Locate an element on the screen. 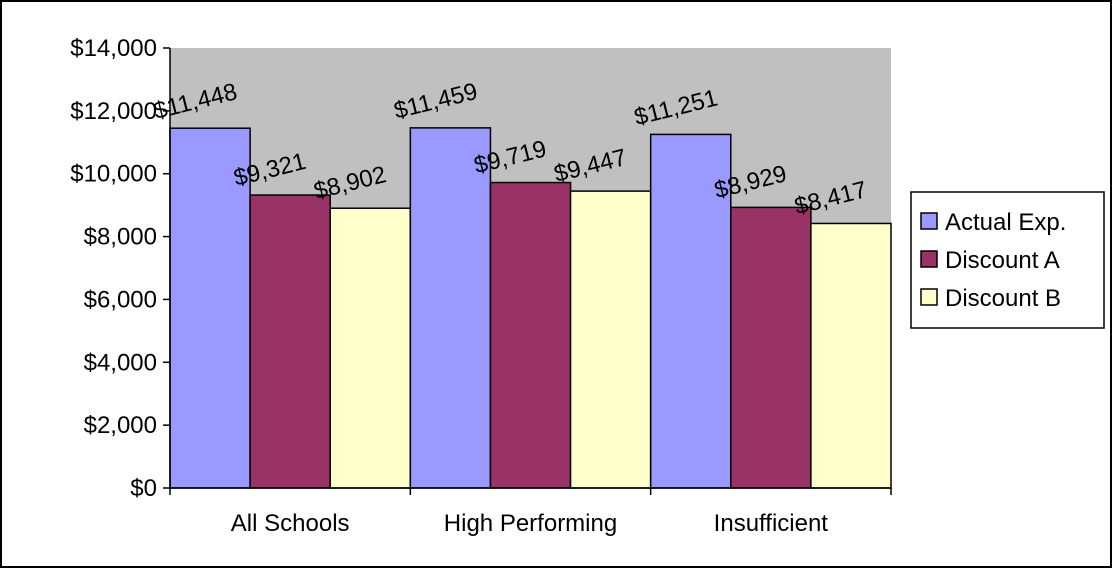  legend-swatch-discount-a is located at coordinates (929, 259).